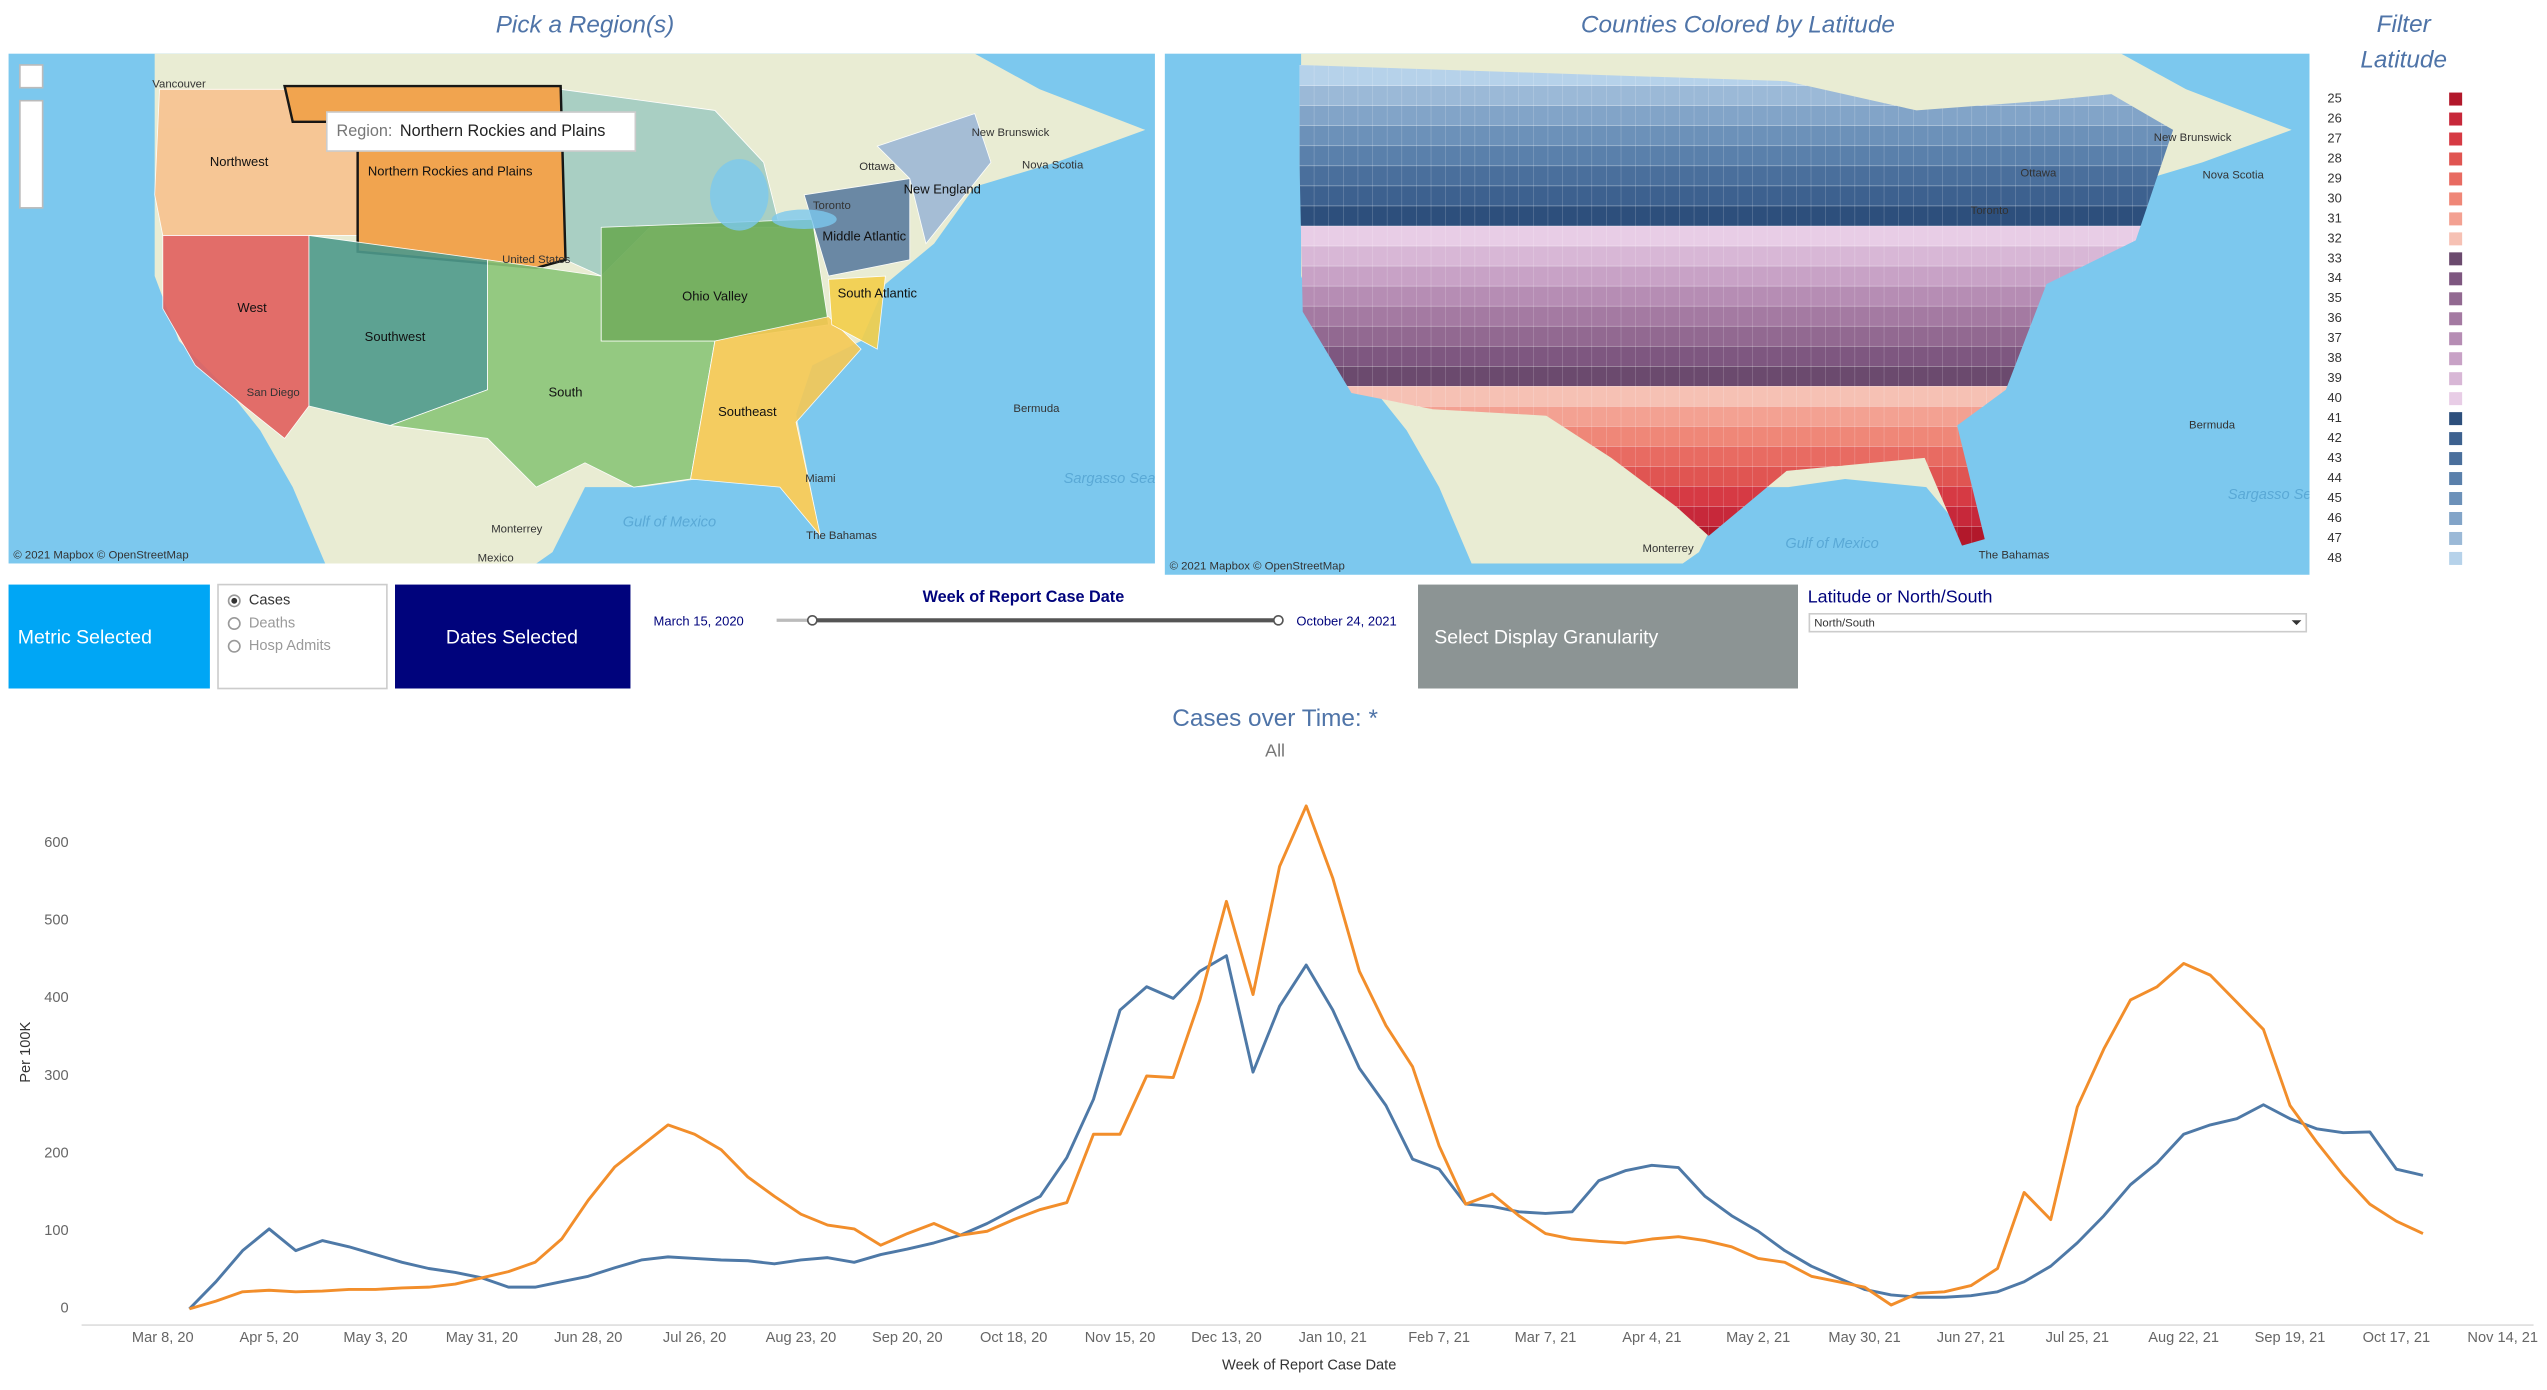 The width and height of the screenshot is (2547, 1390). I want to click on latitude-label: 48, so click(2334, 557).